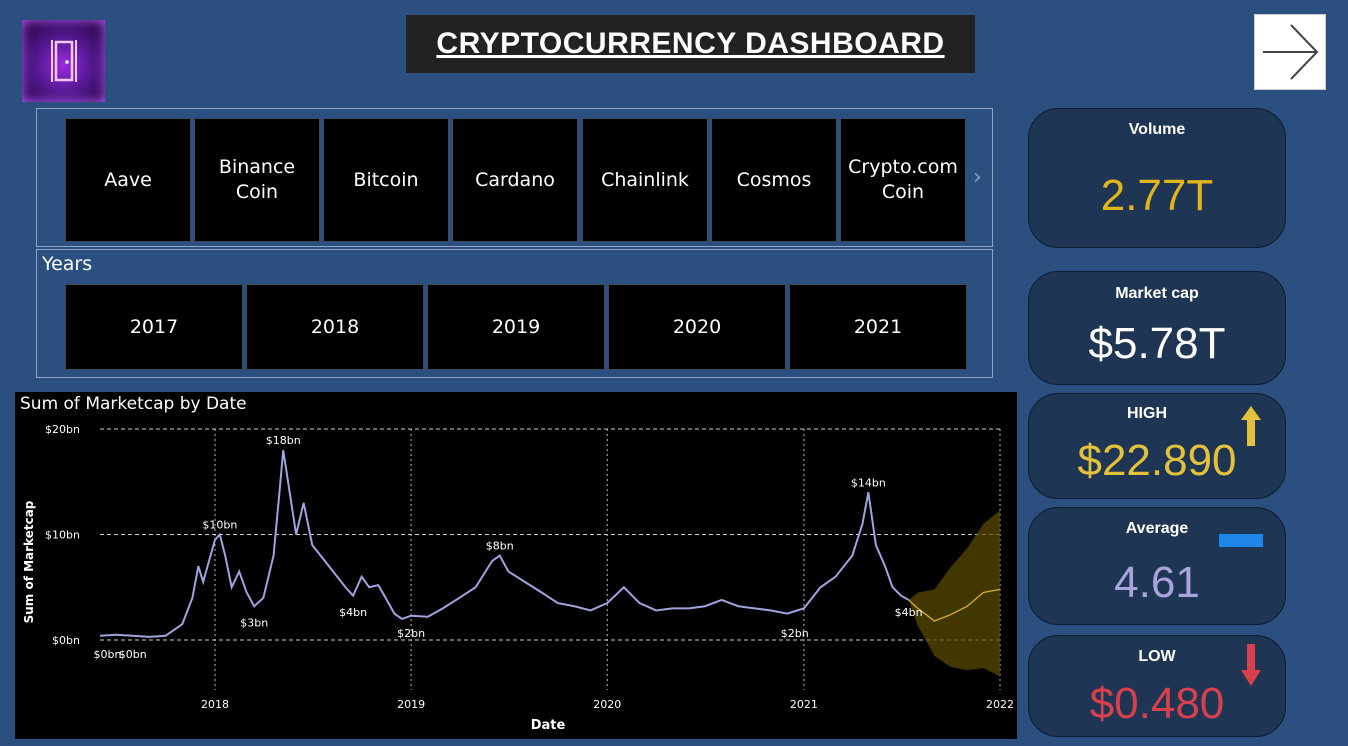 The width and height of the screenshot is (1348, 746). I want to click on coin-button-aave: Aave, so click(128, 180).